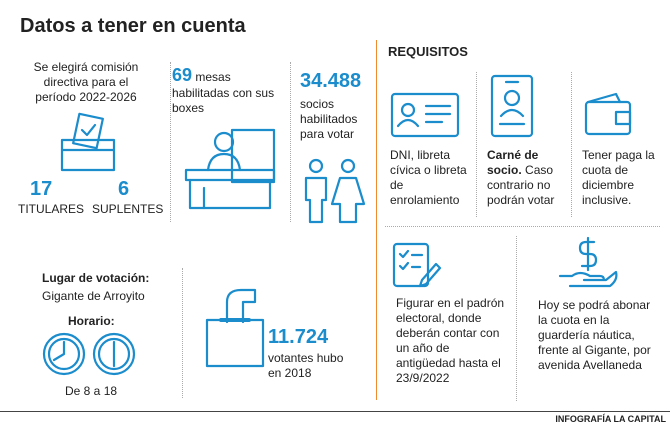 The height and width of the screenshot is (426, 670). What do you see at coordinates (306, 365) in the screenshot?
I see `votantes-text: votantes hubo en 2018` at bounding box center [306, 365].